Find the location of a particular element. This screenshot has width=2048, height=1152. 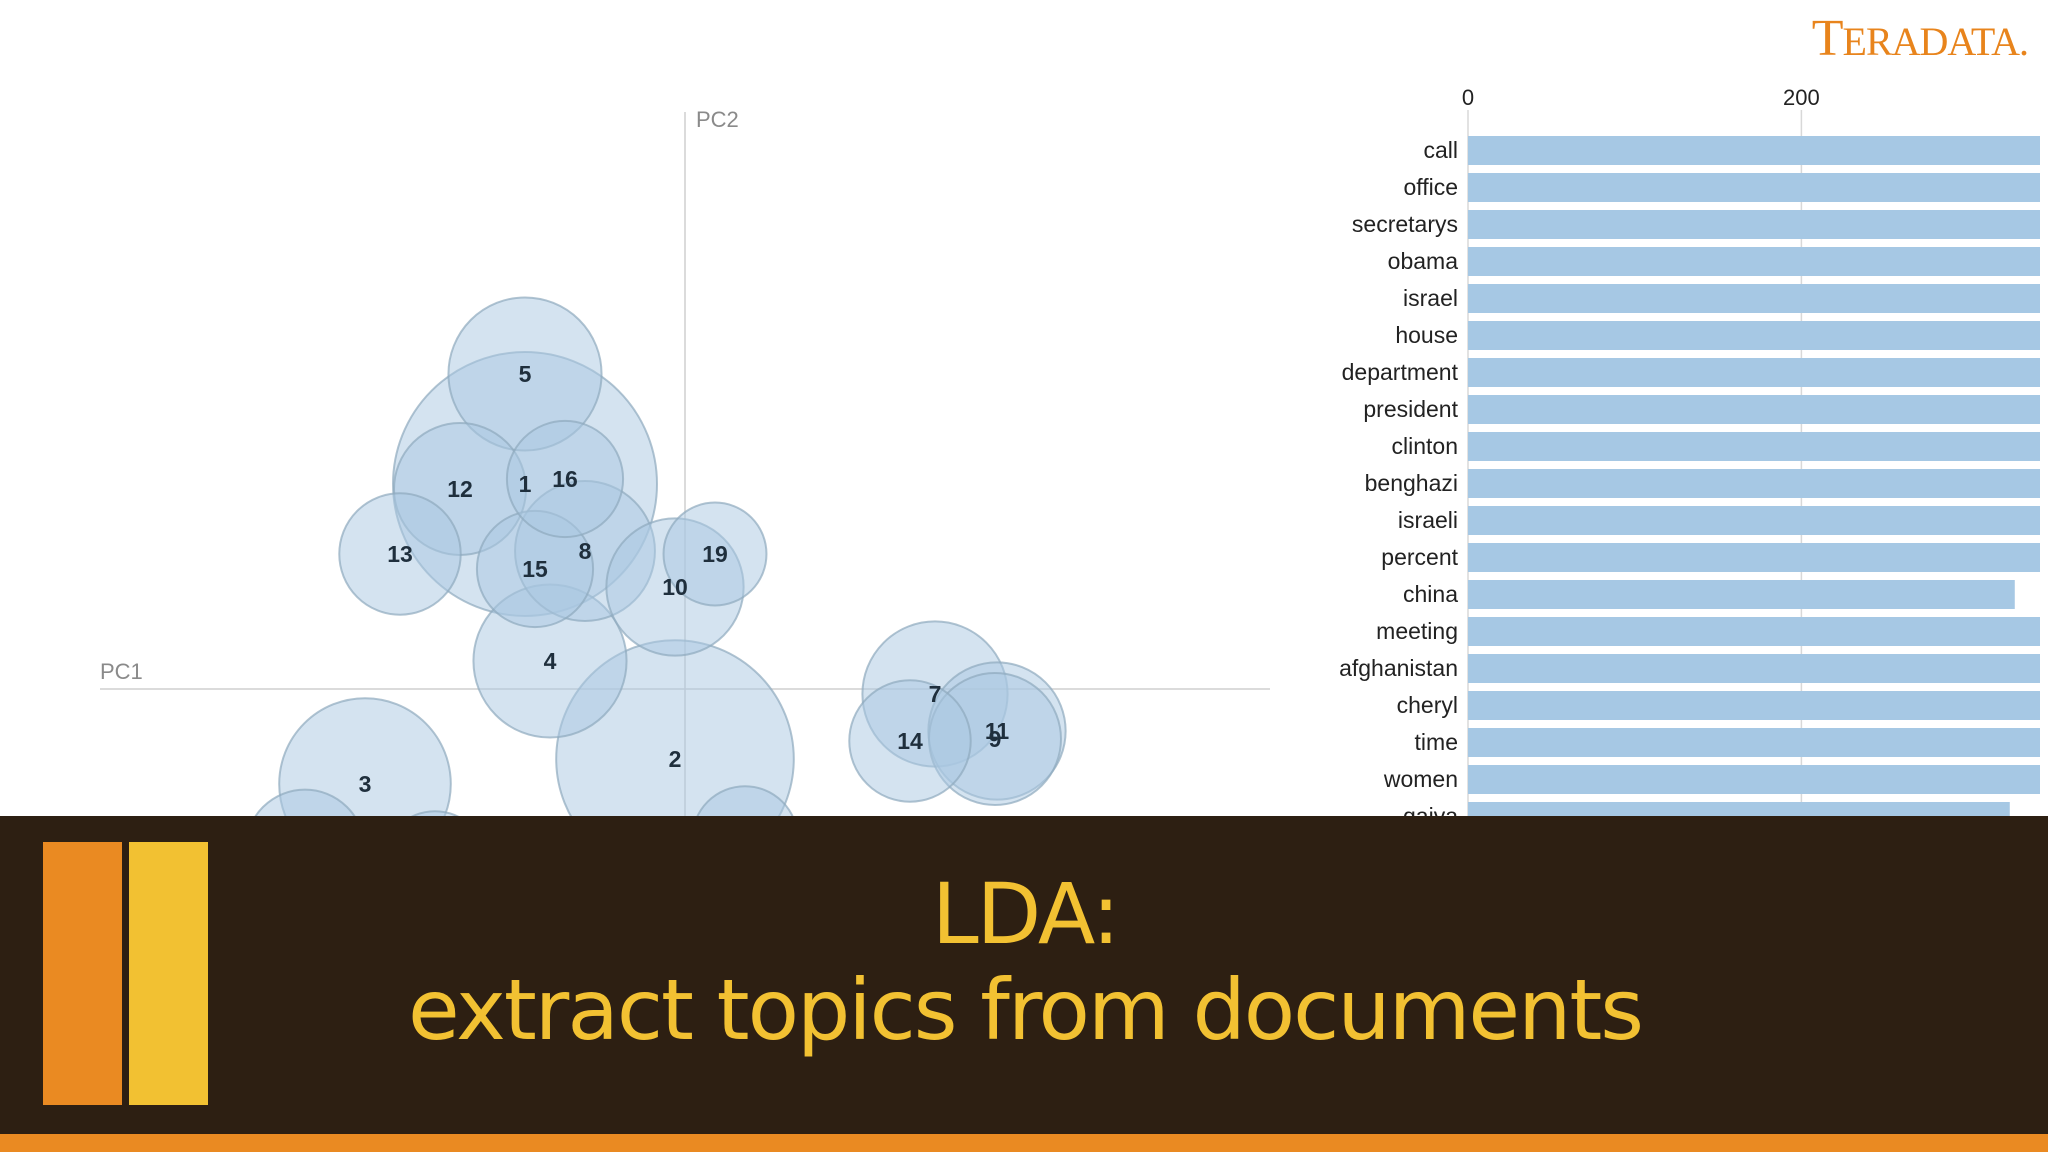

topic-label-13: 13 is located at coordinates (400, 554).